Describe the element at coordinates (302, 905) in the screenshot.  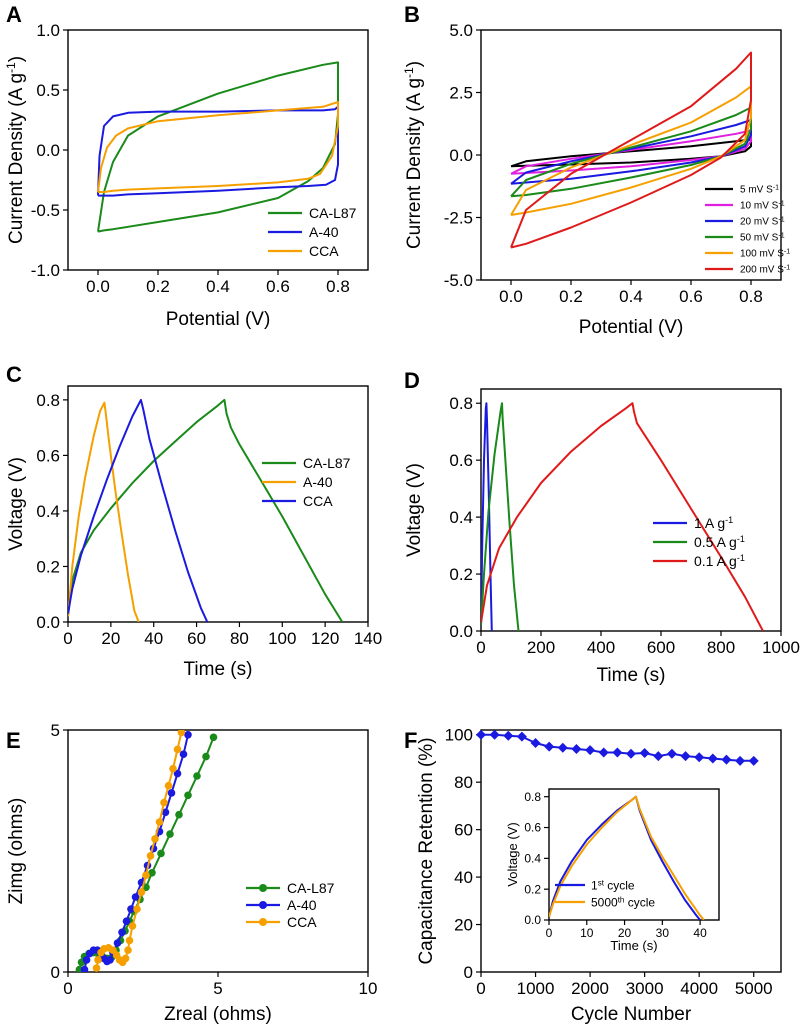
I see `legend-label: A-40` at that location.